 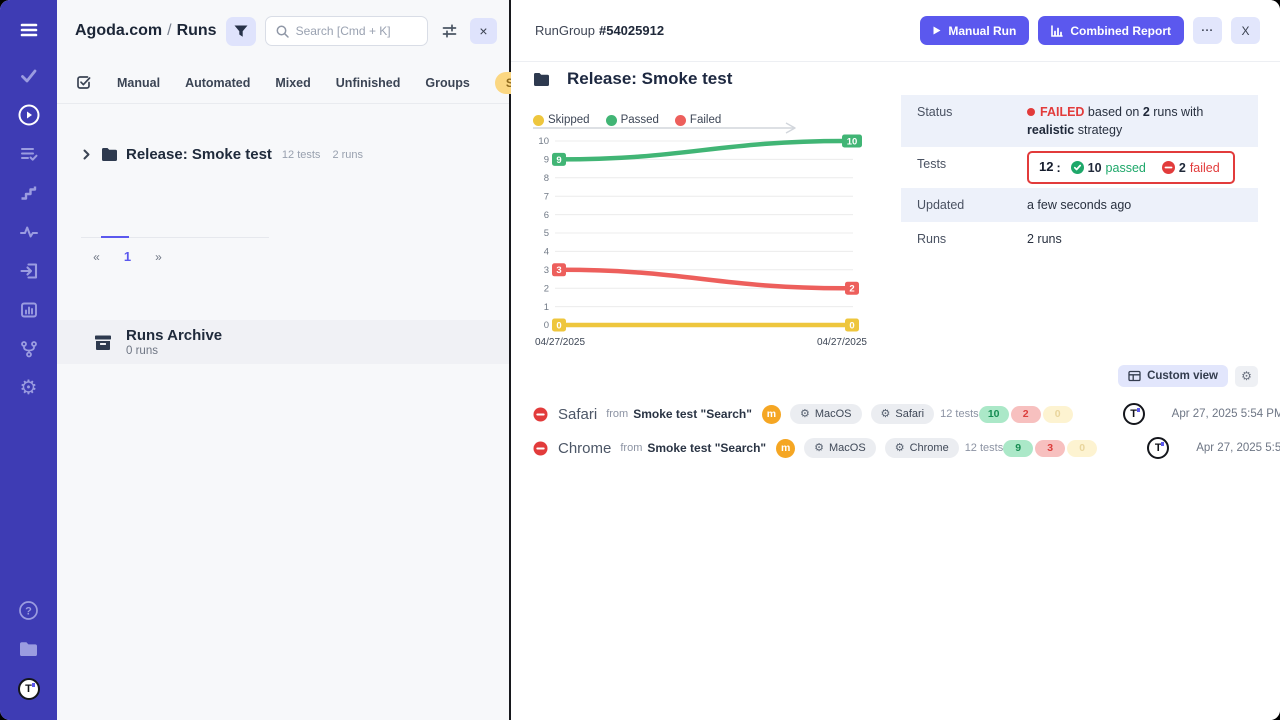 I want to click on tab-manual: Manual, so click(x=139, y=82).